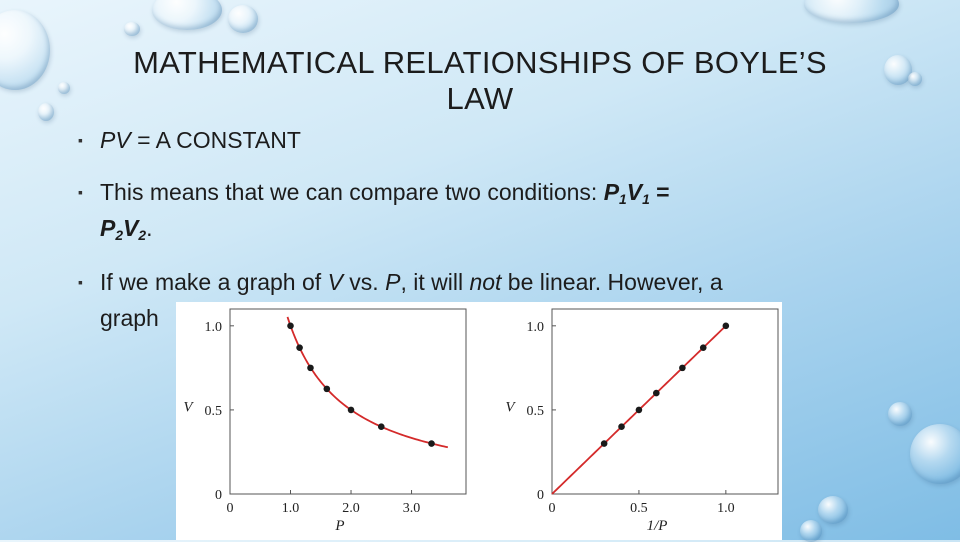  I want to click on p2-subscript: 2, so click(119, 235).